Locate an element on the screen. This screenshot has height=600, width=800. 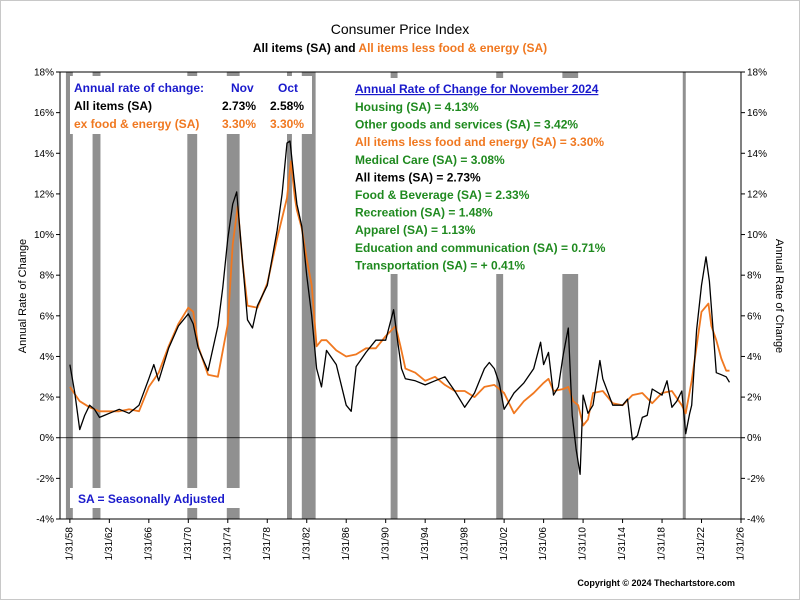
sa-note-box: SA = Seasonally Adjusted is located at coordinates (155, 498).